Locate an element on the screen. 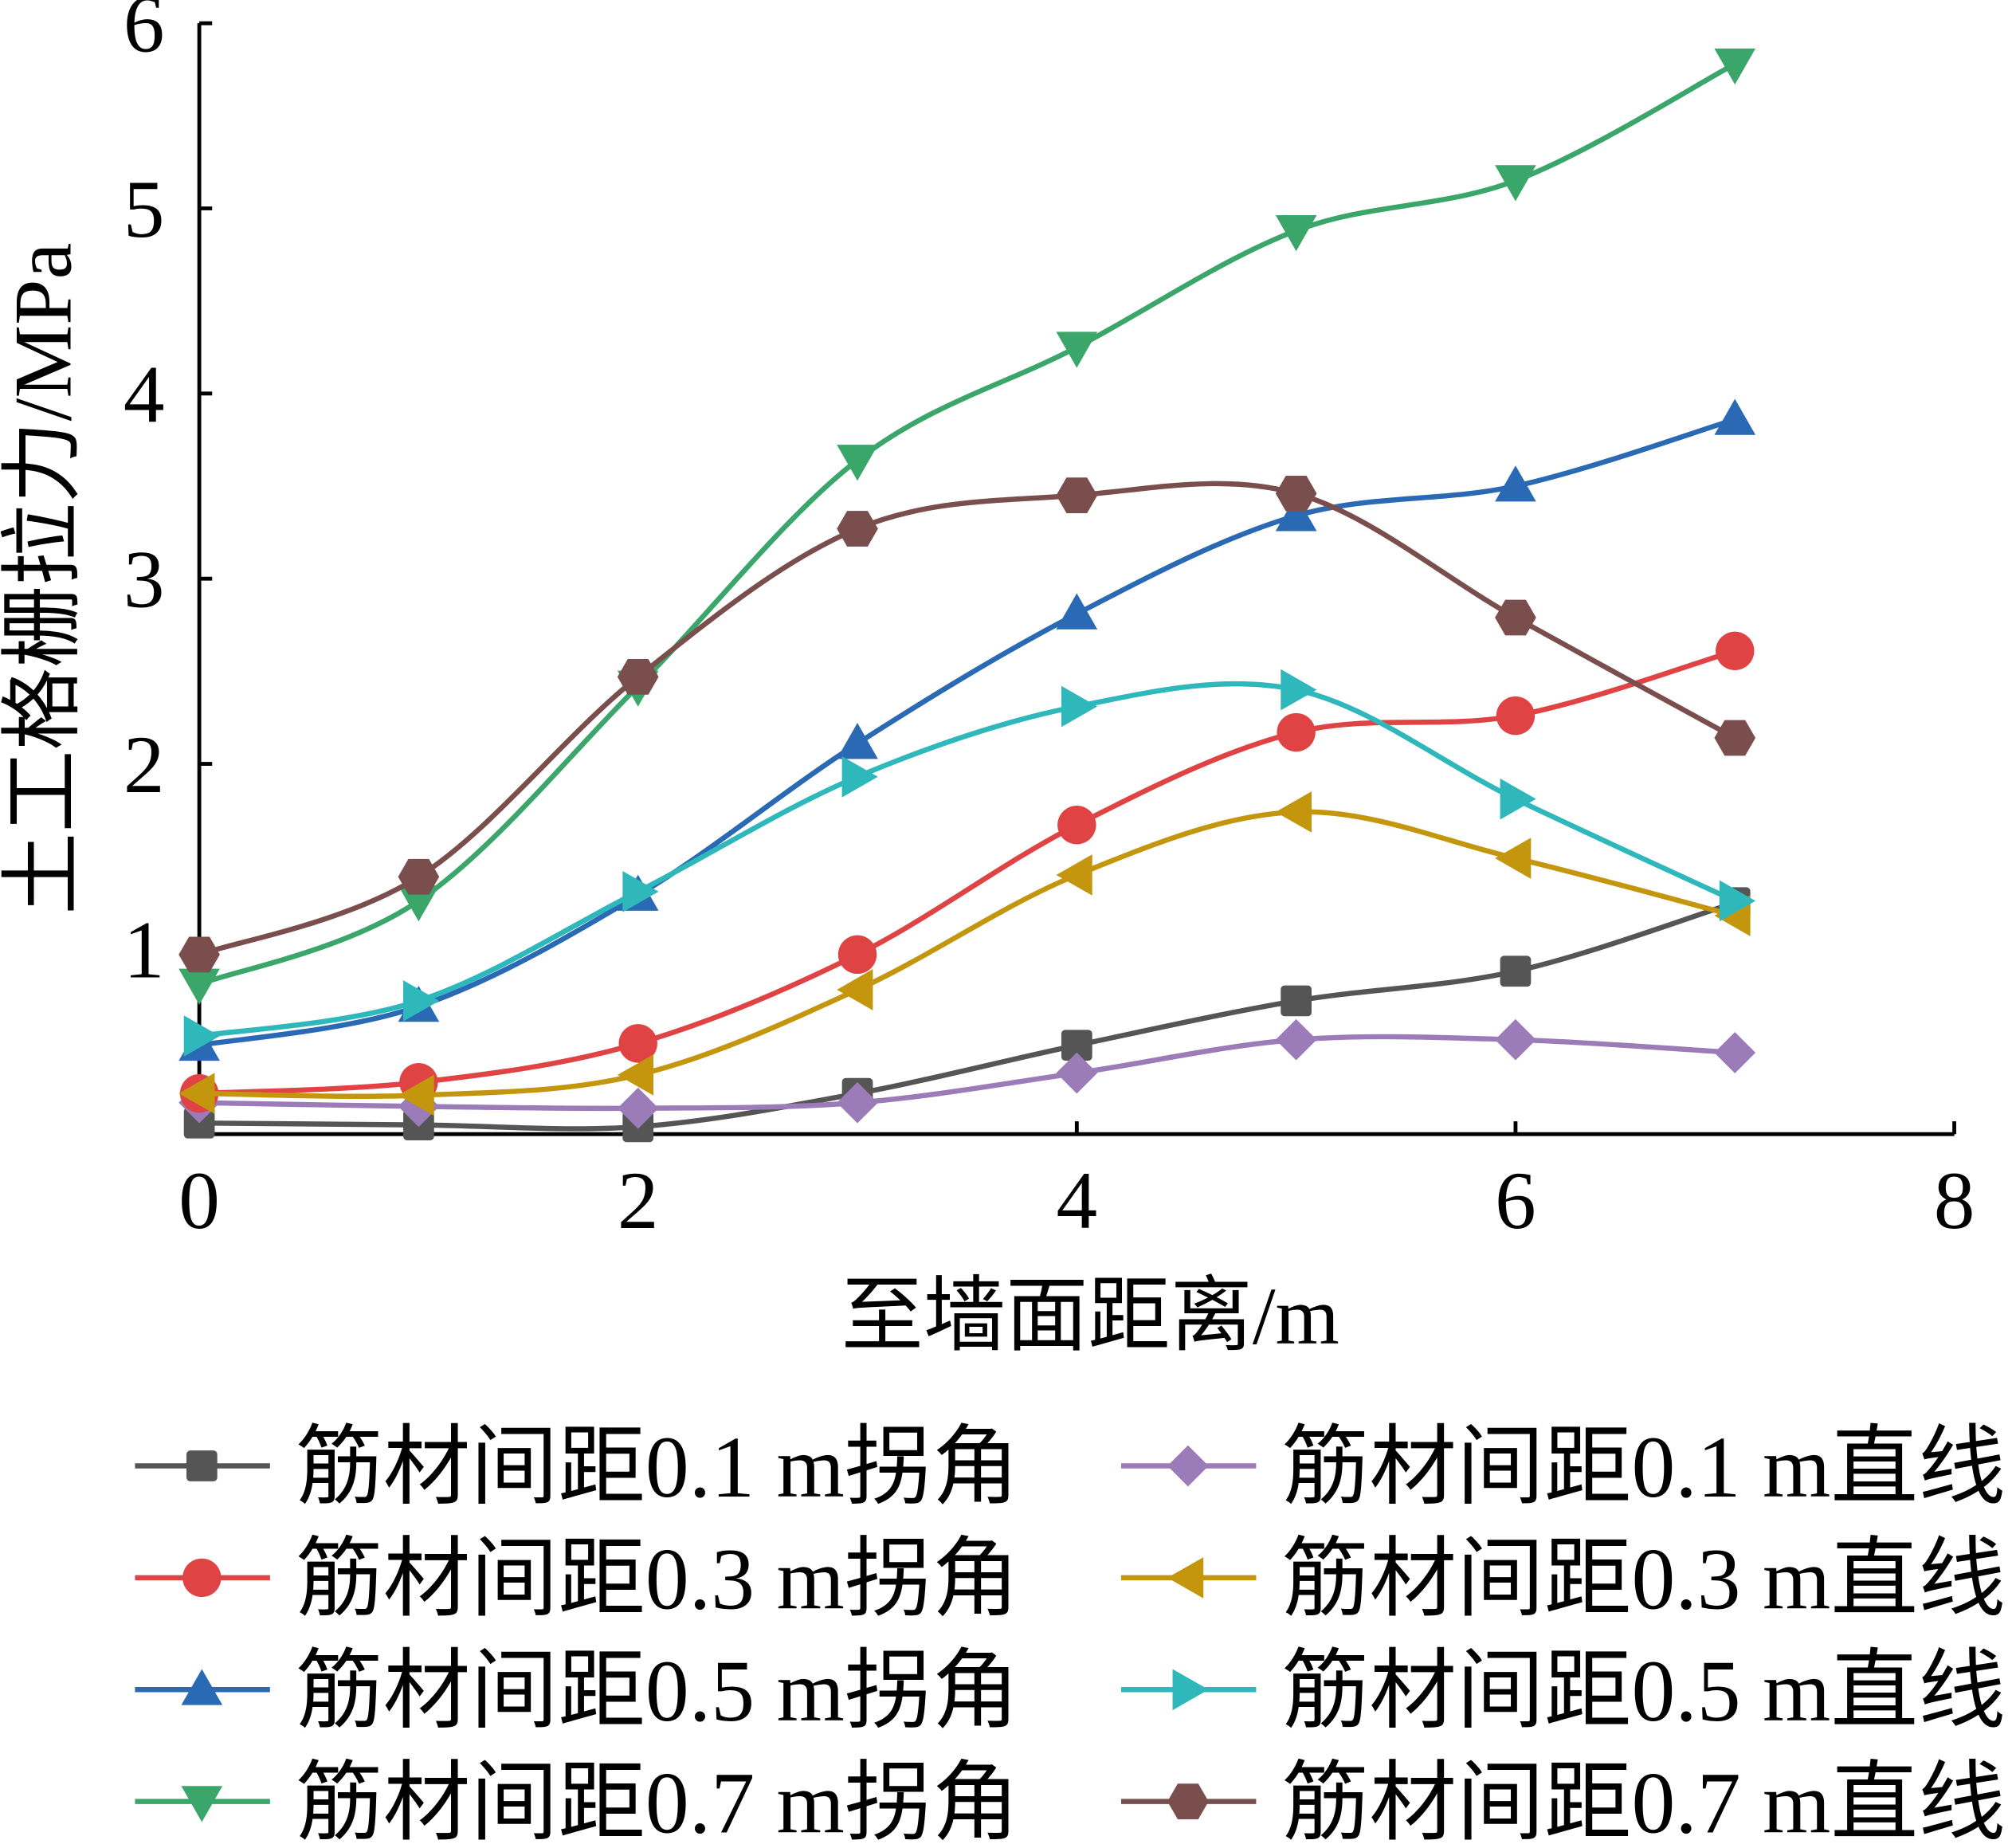  legend-label: 筋材间距0.7 m直线 is located at coordinates (1644, 1799).